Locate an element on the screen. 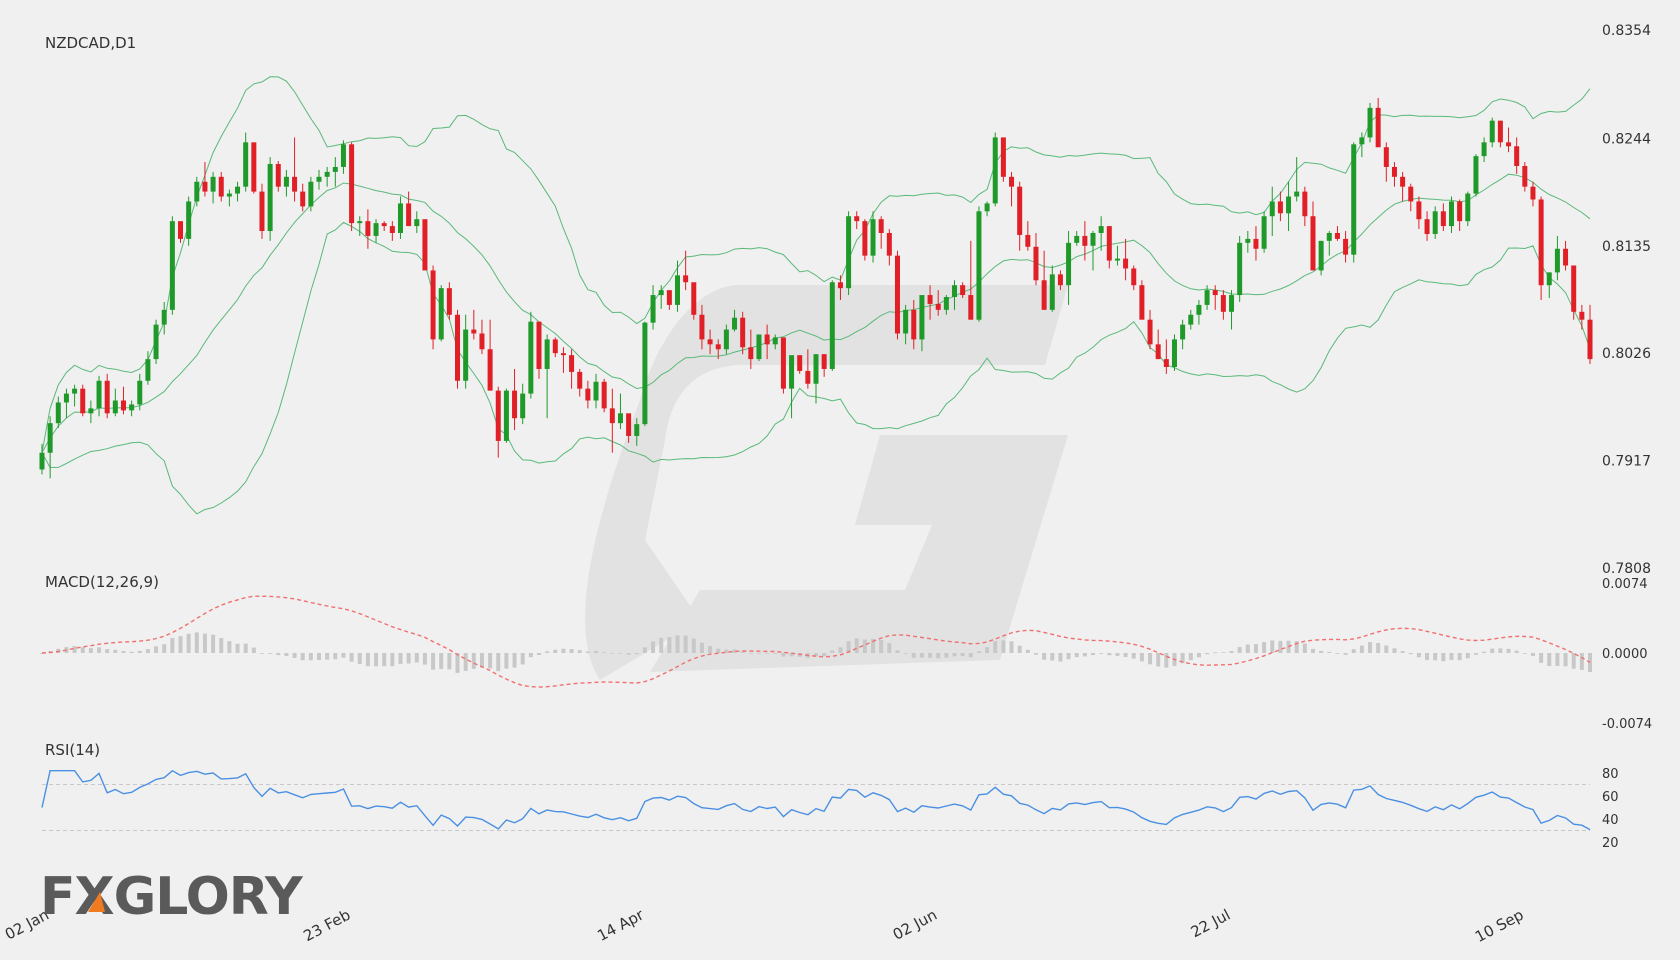 The height and width of the screenshot is (960, 1680). watermark is located at coordinates (826, 482).